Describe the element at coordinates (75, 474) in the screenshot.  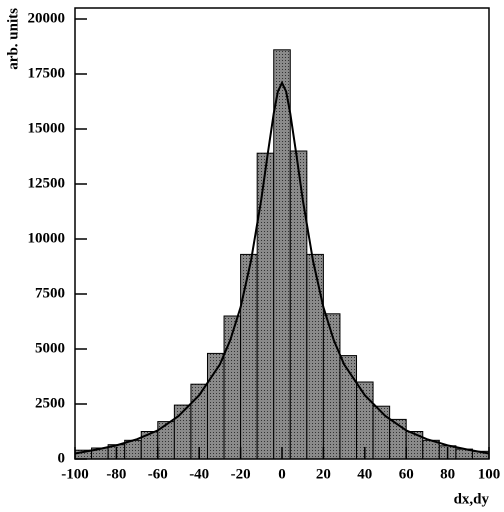
I see `x-tick-label: -100` at that location.